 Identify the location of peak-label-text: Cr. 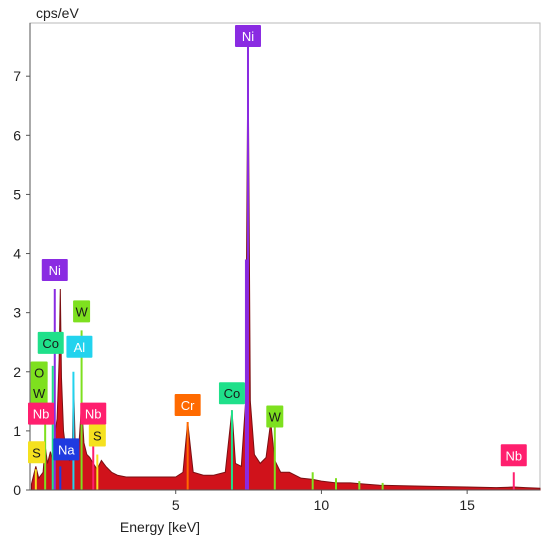
(188, 405).